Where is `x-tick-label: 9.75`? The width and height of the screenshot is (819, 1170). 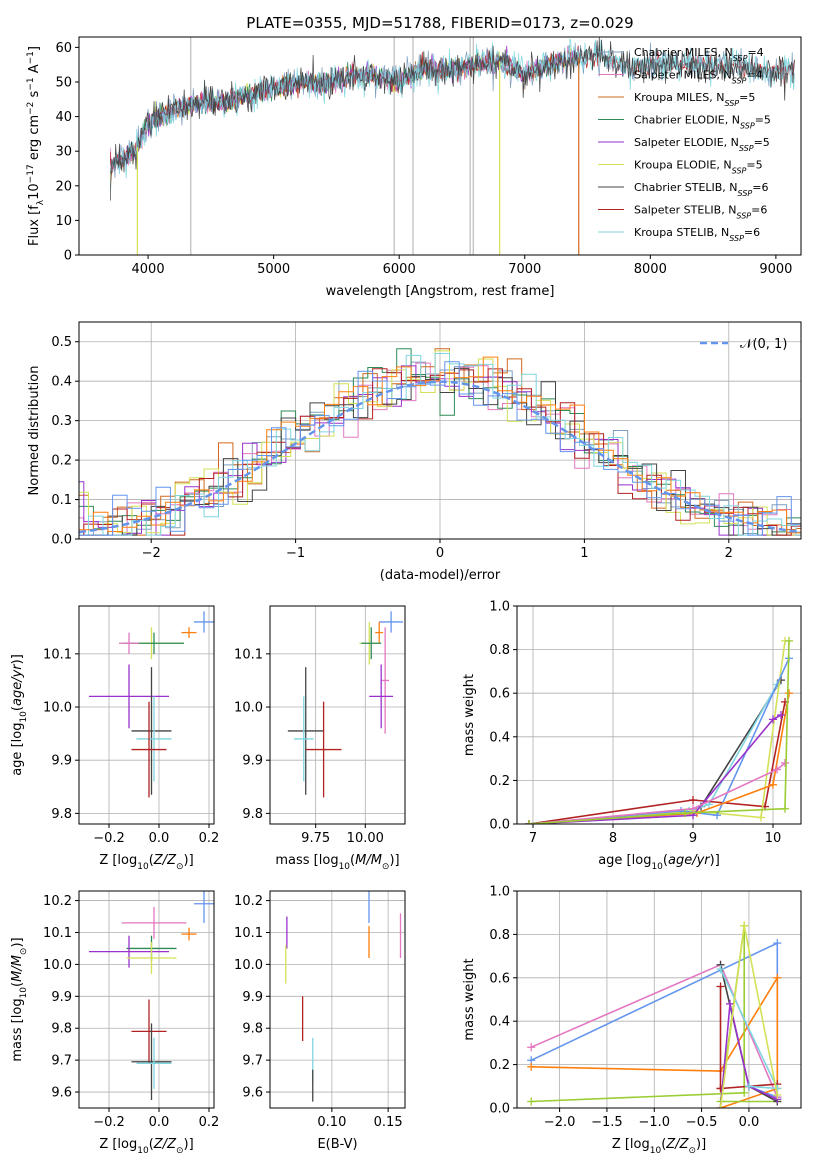 x-tick-label: 9.75 is located at coordinates (315, 838).